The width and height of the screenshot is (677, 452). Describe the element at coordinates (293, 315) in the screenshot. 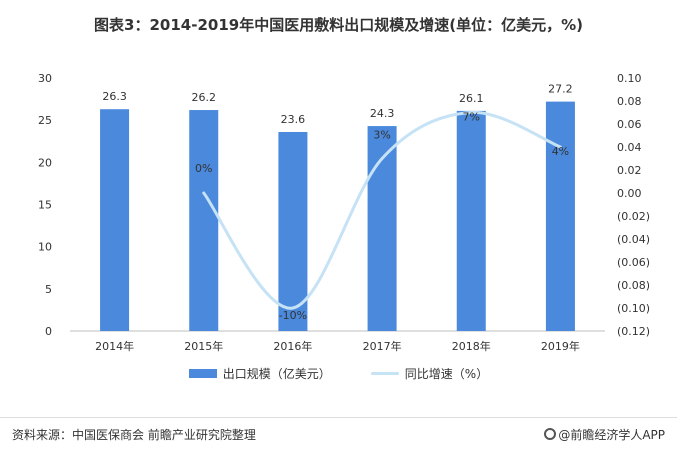

I see `line-value-label: -10%` at that location.